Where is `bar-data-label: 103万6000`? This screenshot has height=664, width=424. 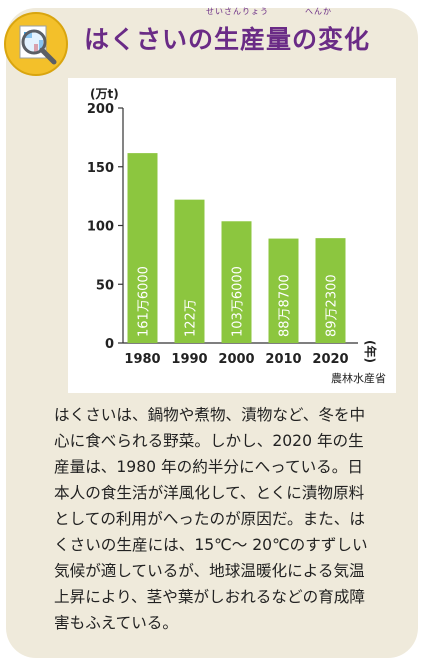 bar-data-label: 103万6000 is located at coordinates (238, 301).